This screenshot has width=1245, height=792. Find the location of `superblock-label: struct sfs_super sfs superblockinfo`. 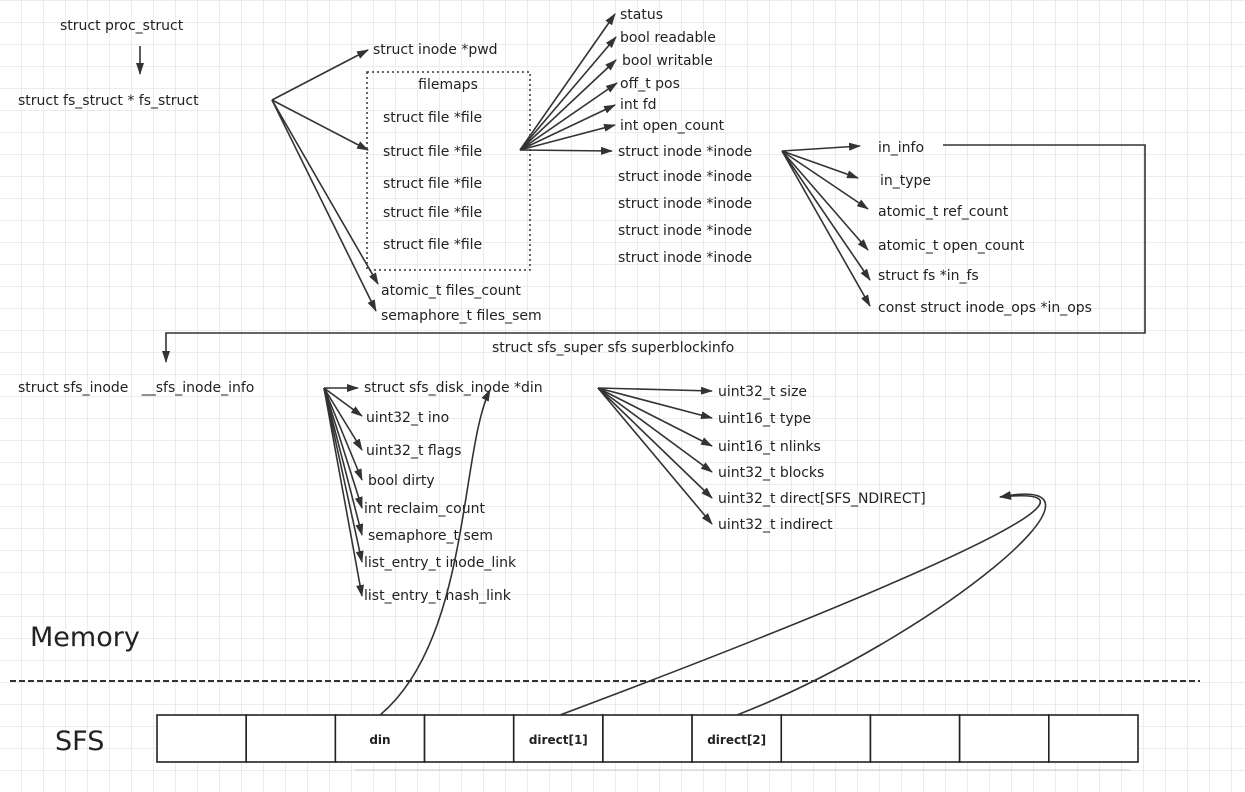

superblock-label: struct sfs_super sfs superblockinfo is located at coordinates (613, 348).